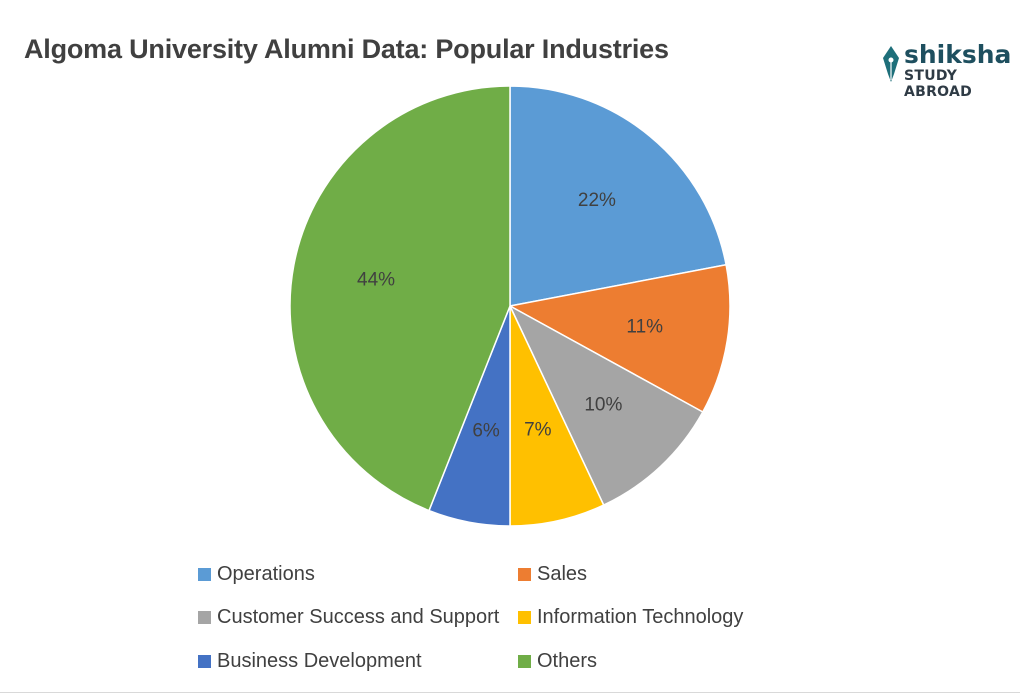 This screenshot has width=1020, height=695. I want to click on data-label-customer-success-and-support: 10%, so click(603, 404).